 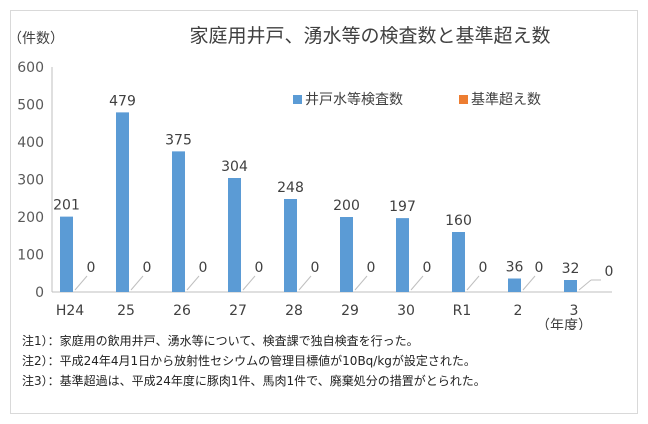 What do you see at coordinates (36, 39) in the screenshot?
I see `y-axis-label: （件数）` at bounding box center [36, 39].